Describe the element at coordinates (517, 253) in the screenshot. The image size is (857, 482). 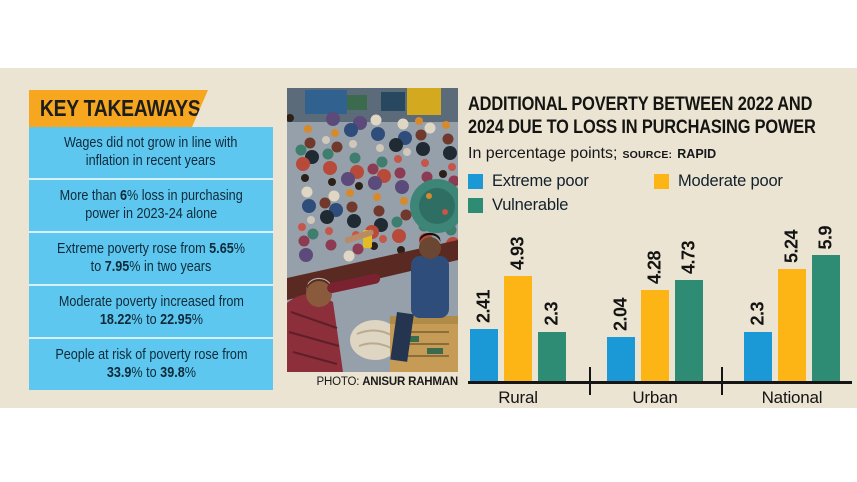
I see `bar-value-label: 4.93` at that location.